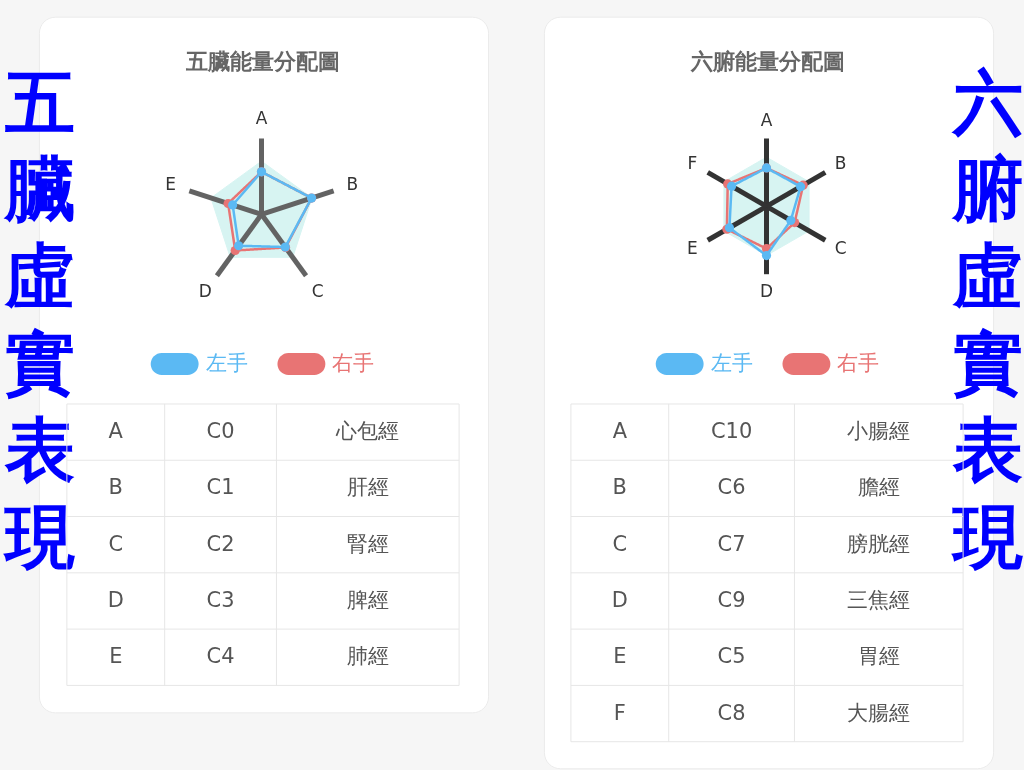 The height and width of the screenshot is (770, 1024). Describe the element at coordinates (367, 431) in the screenshot. I see `text: 心包經` at that location.